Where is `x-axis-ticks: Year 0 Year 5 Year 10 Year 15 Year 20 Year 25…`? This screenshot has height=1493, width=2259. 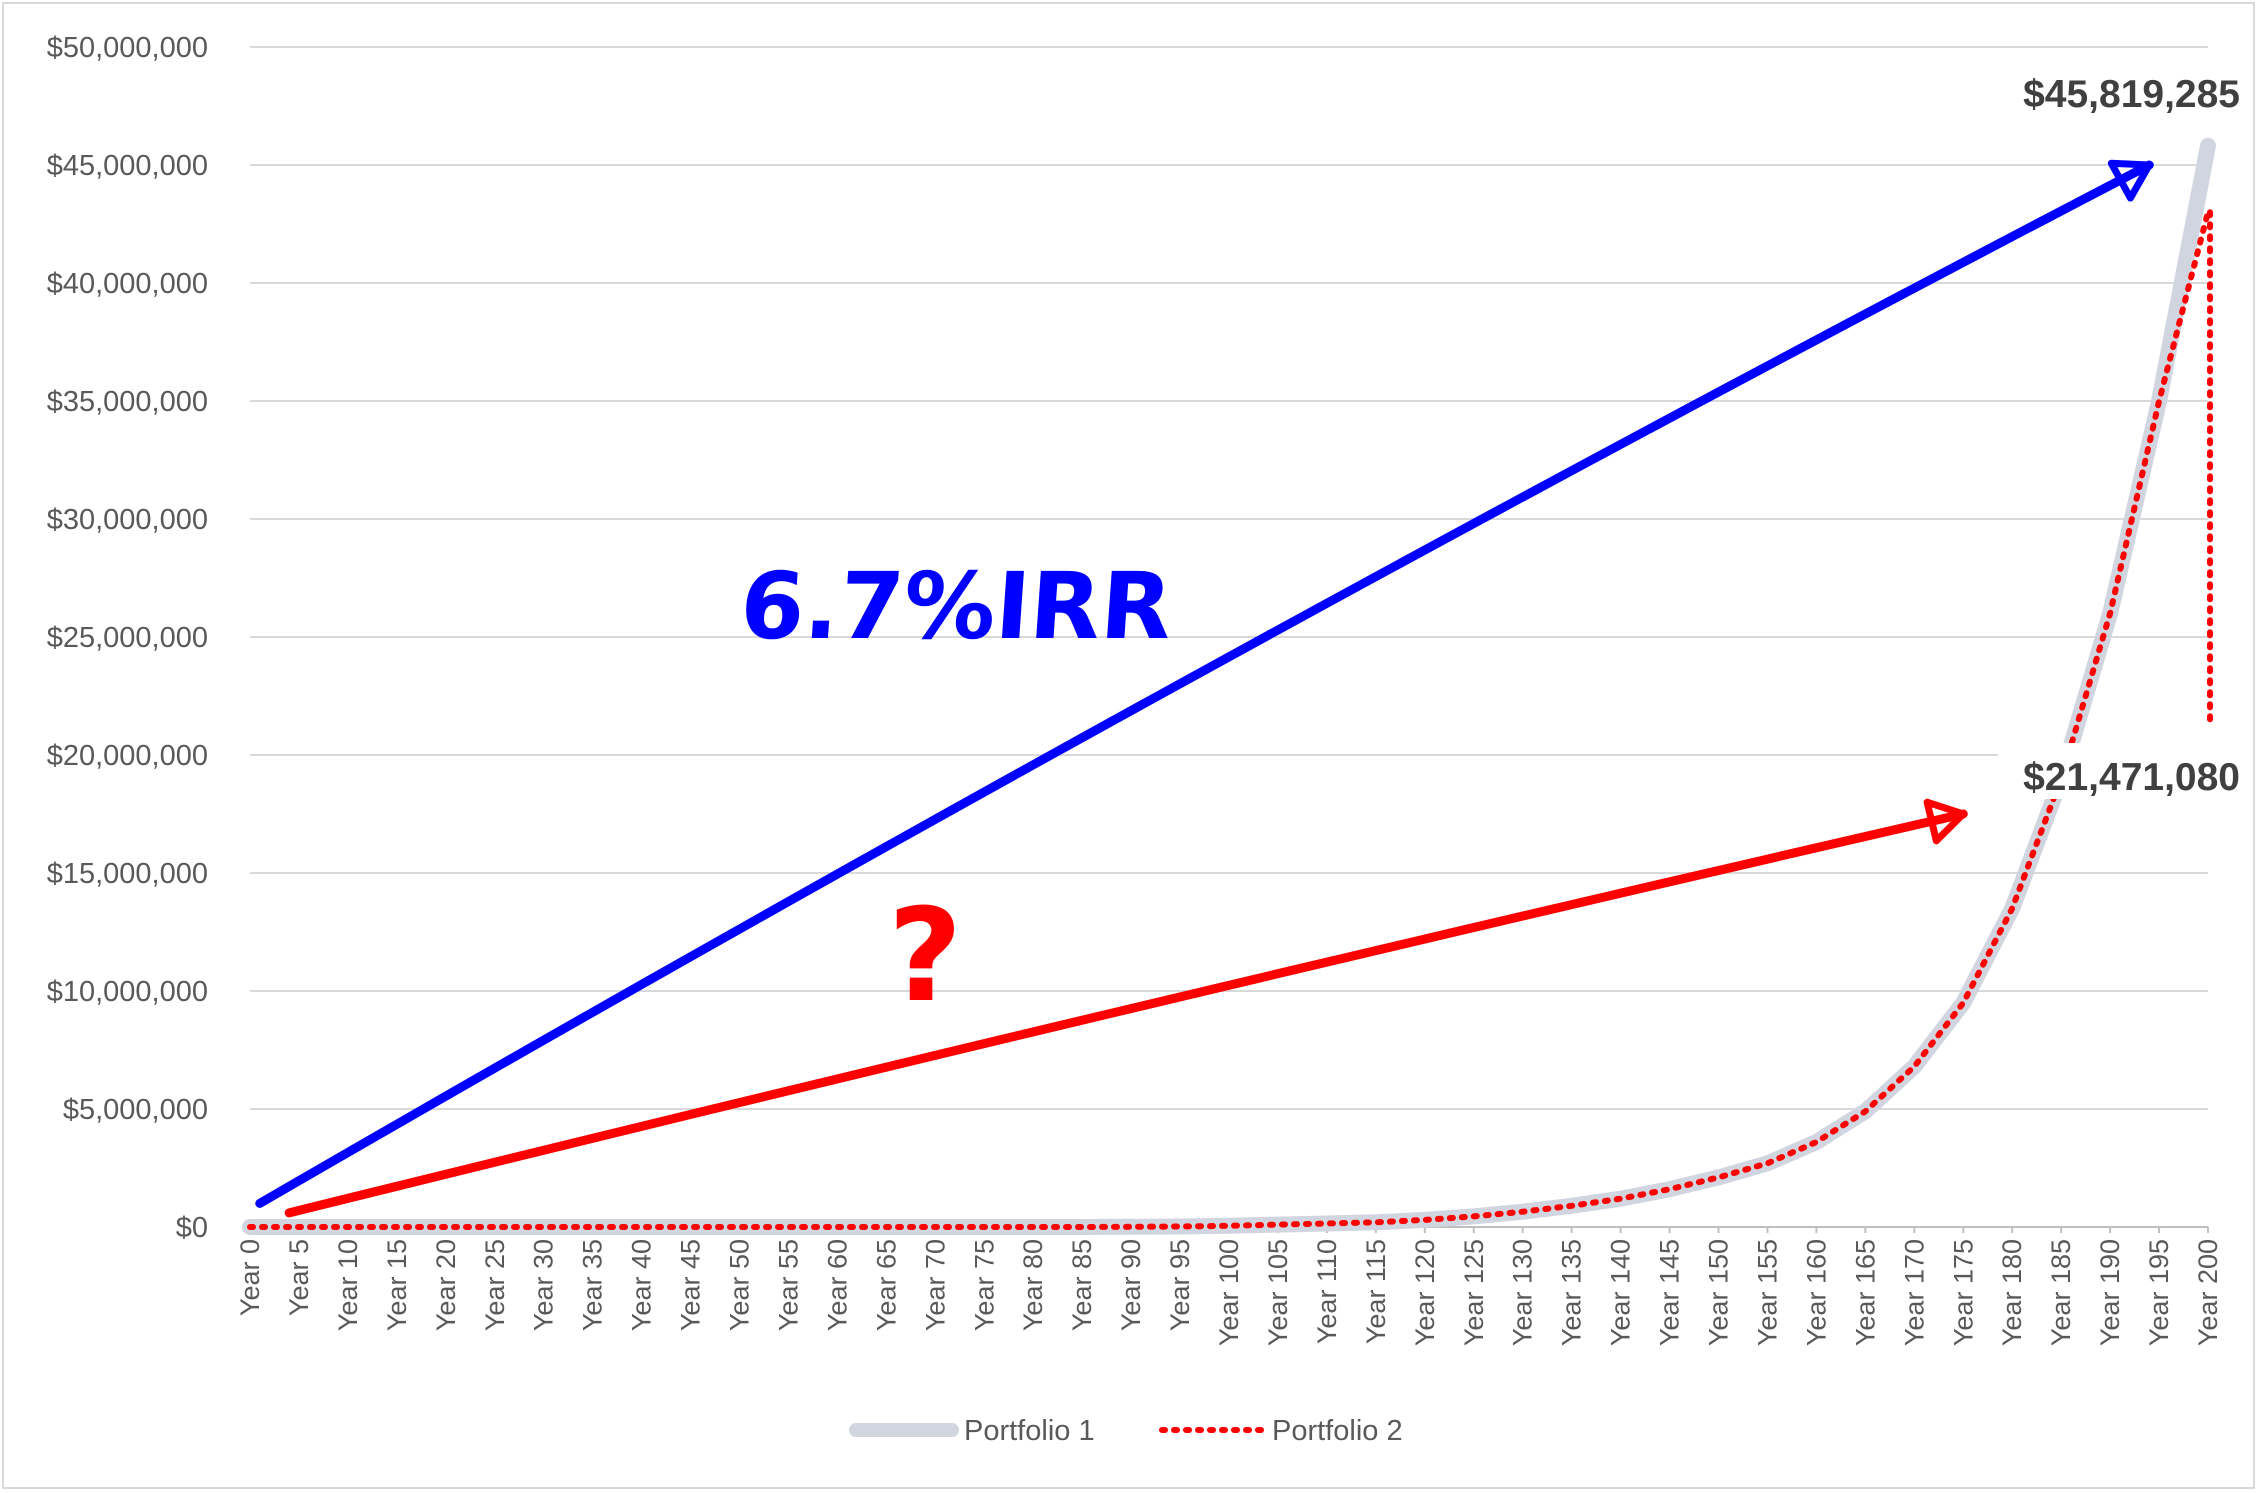 x-axis-ticks: Year 0 Year 5 Year 10 Year 15 Year 20 Year 25… is located at coordinates (1229, 1286).